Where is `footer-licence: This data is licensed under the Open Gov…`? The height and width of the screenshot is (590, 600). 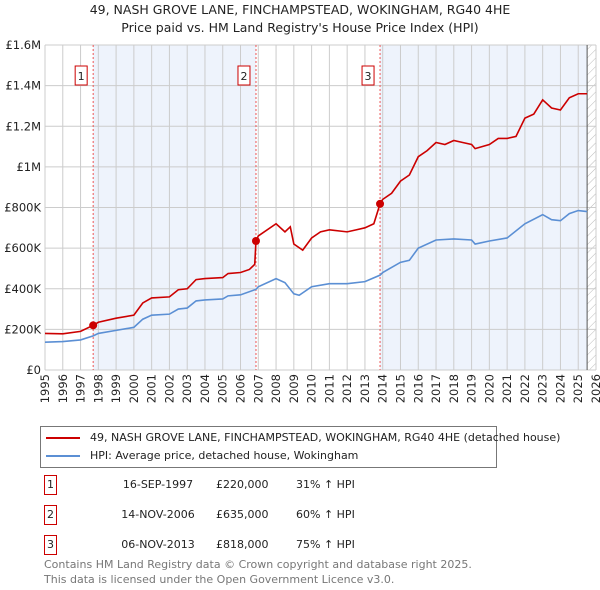 footer-licence: This data is licensed under the Open Gov… is located at coordinates (219, 579).